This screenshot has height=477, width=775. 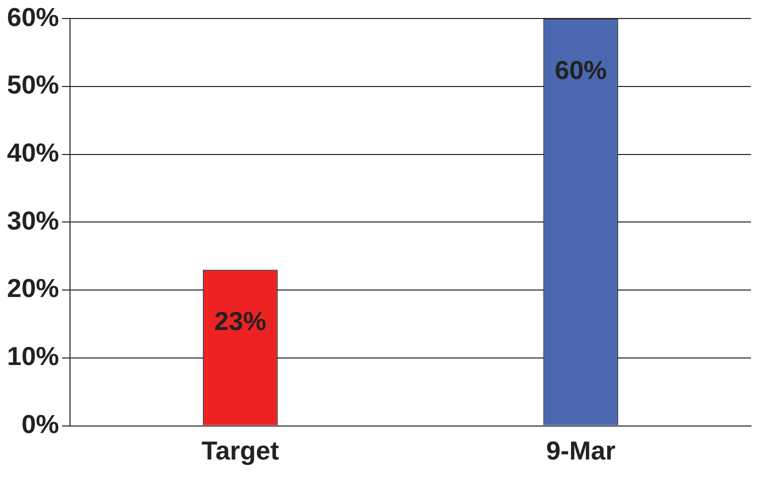 What do you see at coordinates (33, 85) in the screenshot?
I see `y-tick-label: 50%` at bounding box center [33, 85].